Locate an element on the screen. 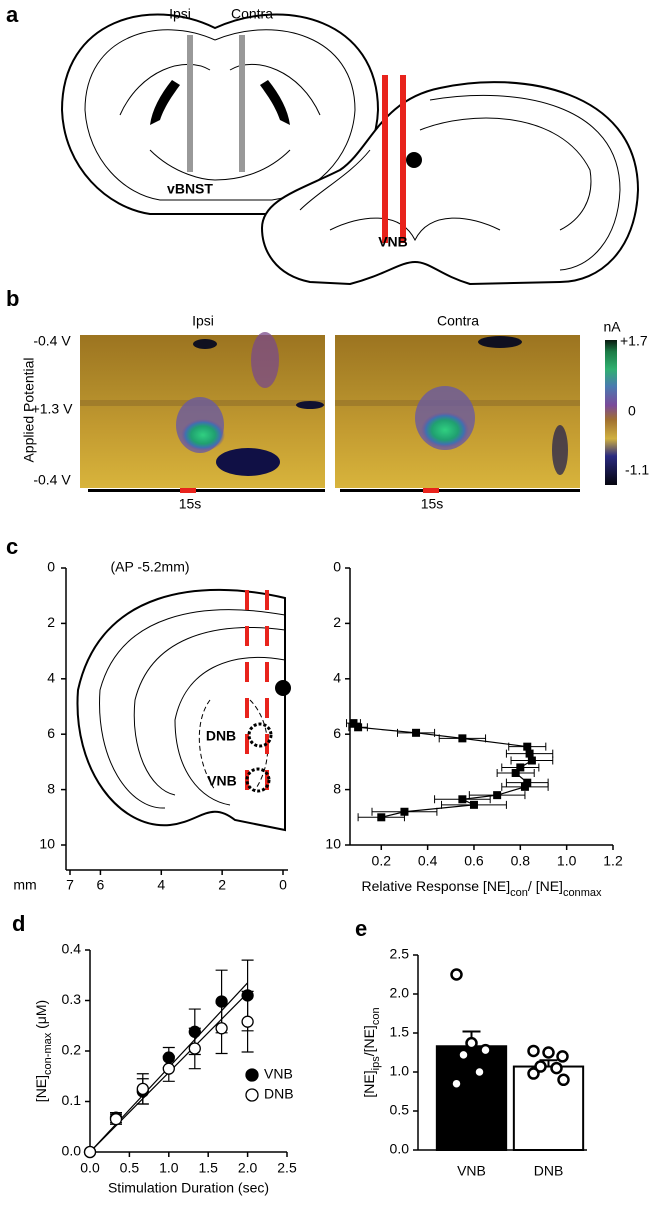 Image resolution: width=666 pixels, height=1207 pixels. region-marker is located at coordinates (258, 780).